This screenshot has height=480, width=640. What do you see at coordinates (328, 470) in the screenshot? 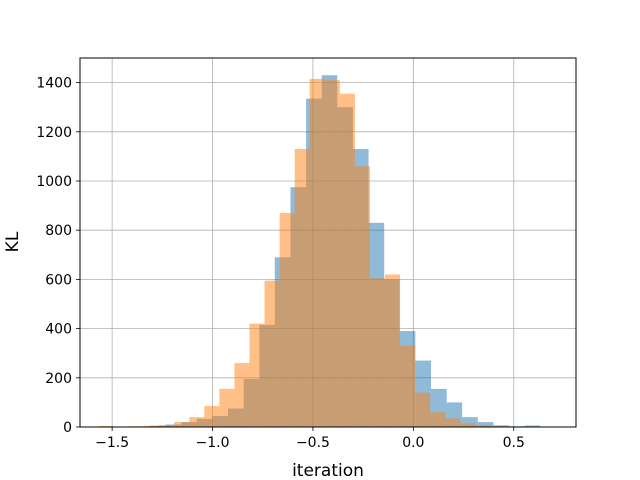
I see `x-axis-label: iteration` at bounding box center [328, 470].